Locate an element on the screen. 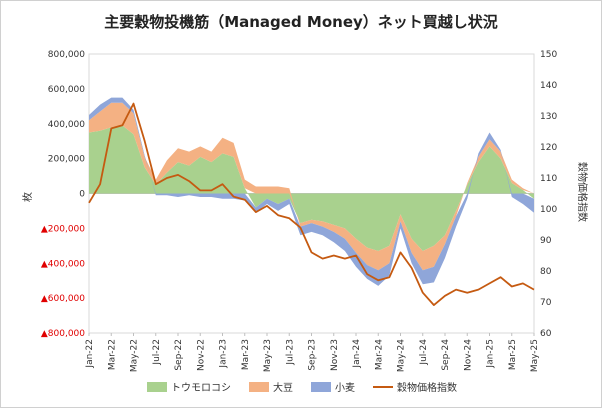  right-tick-label: 130 is located at coordinates (548, 117).